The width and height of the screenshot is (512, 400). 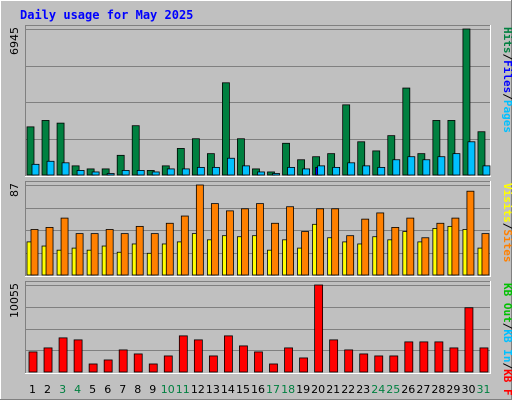 I want to click on chart-title: Daily usage for May 2025, so click(x=106, y=15).